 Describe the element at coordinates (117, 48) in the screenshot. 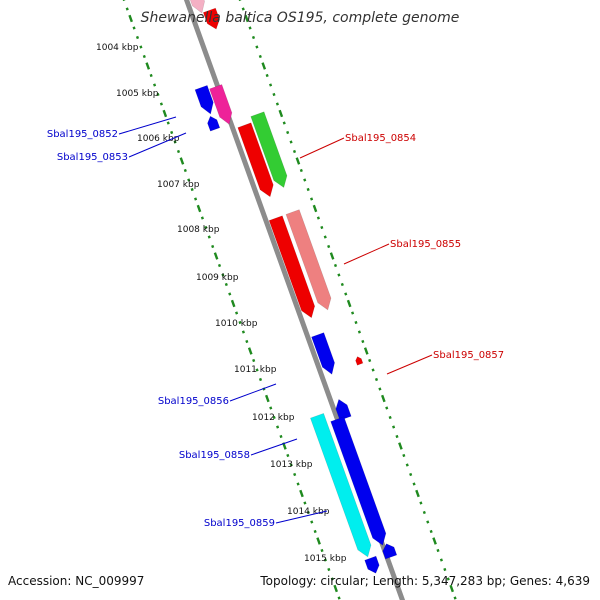

I see `kbp-label: 1004 kbp` at that location.